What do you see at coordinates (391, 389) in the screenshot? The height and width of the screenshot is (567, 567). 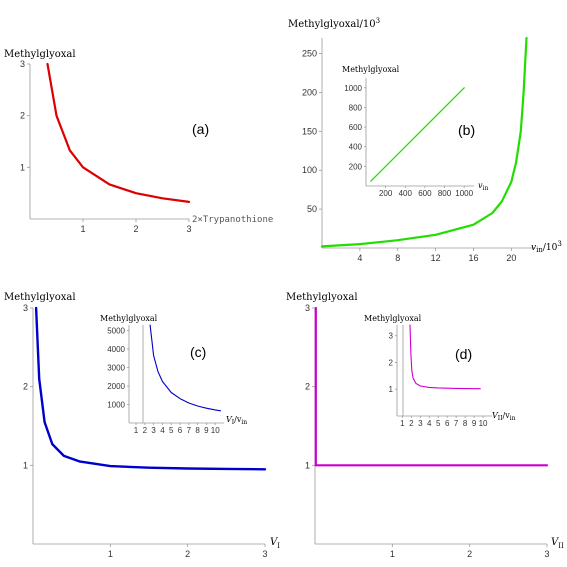 I see `panel-d-inset-ytick-label: 1` at bounding box center [391, 389].